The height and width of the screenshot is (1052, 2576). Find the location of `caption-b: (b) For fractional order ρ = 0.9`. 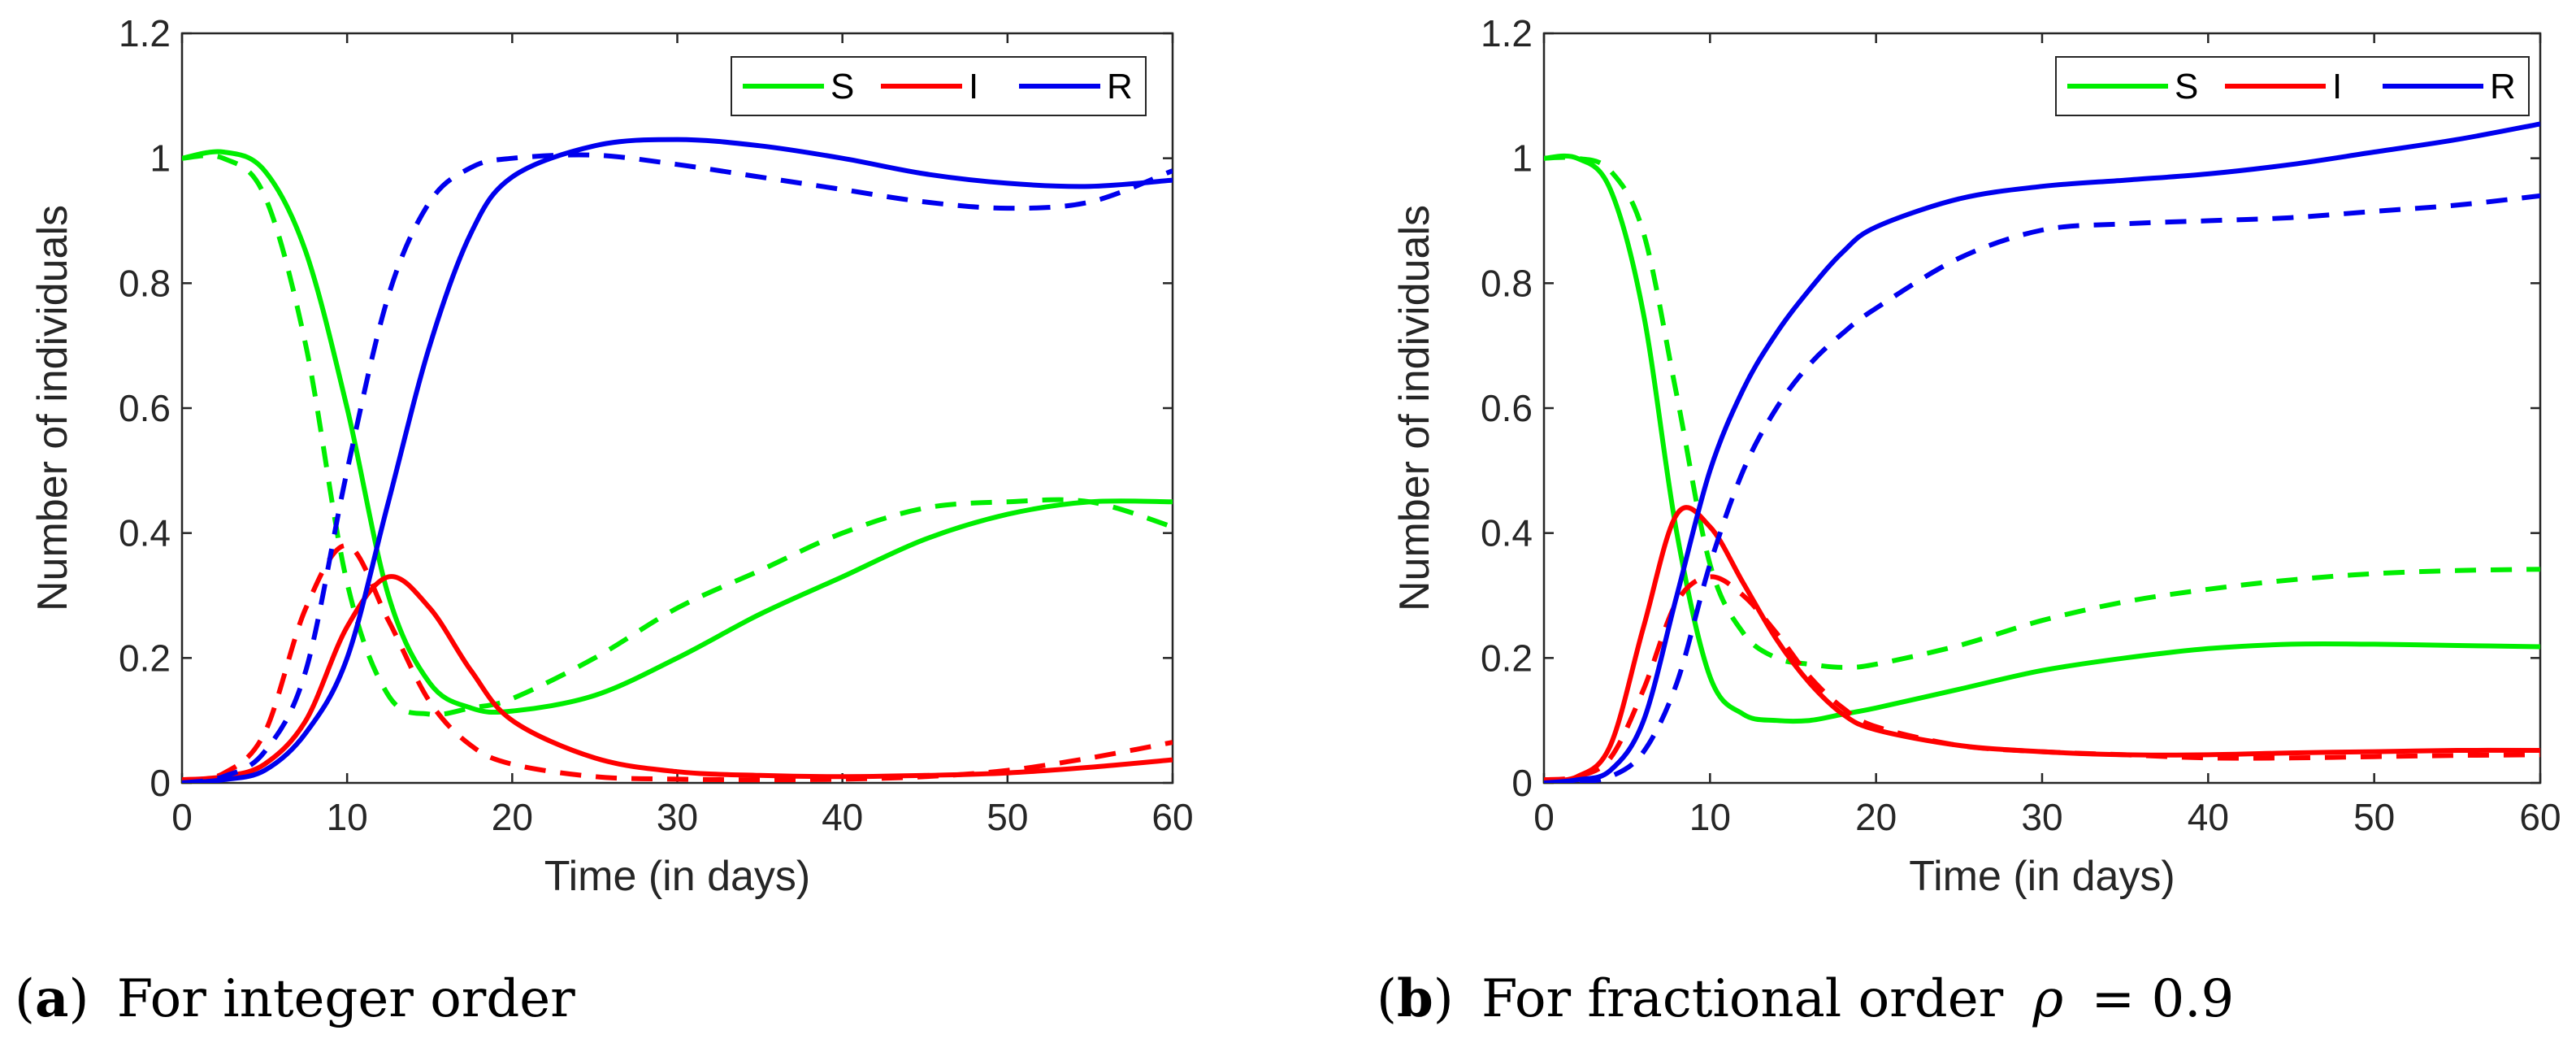

caption-b: (b) For fractional order ρ = 0.9 is located at coordinates (1805, 998).